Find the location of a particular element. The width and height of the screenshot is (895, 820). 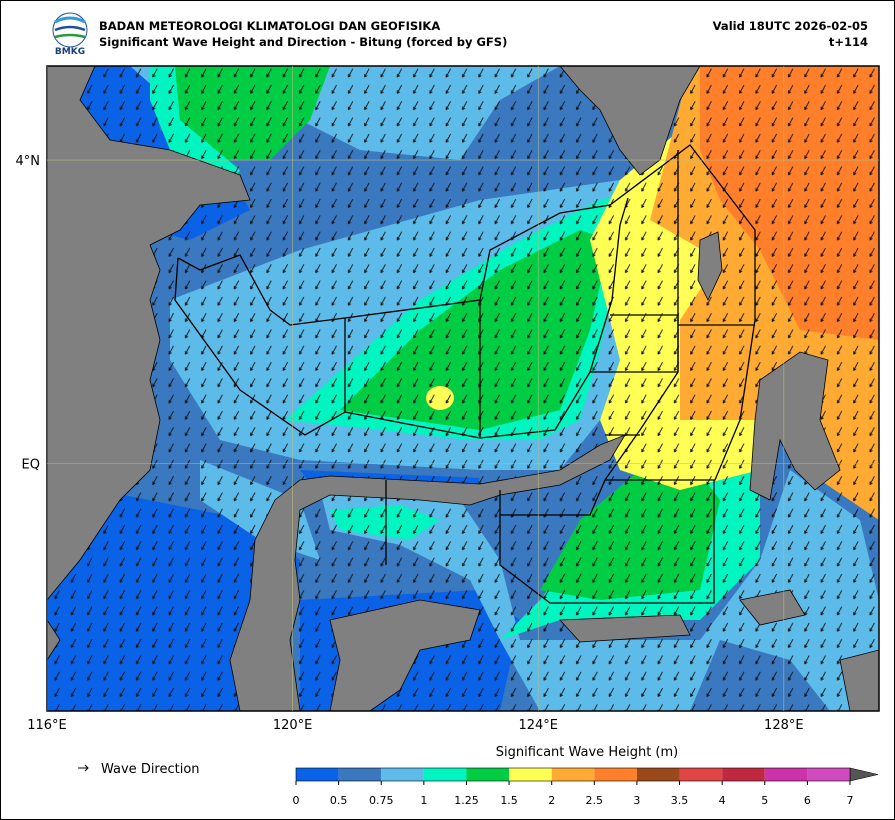

colorbar-tick-label: 2.5 is located at coordinates (595, 800).